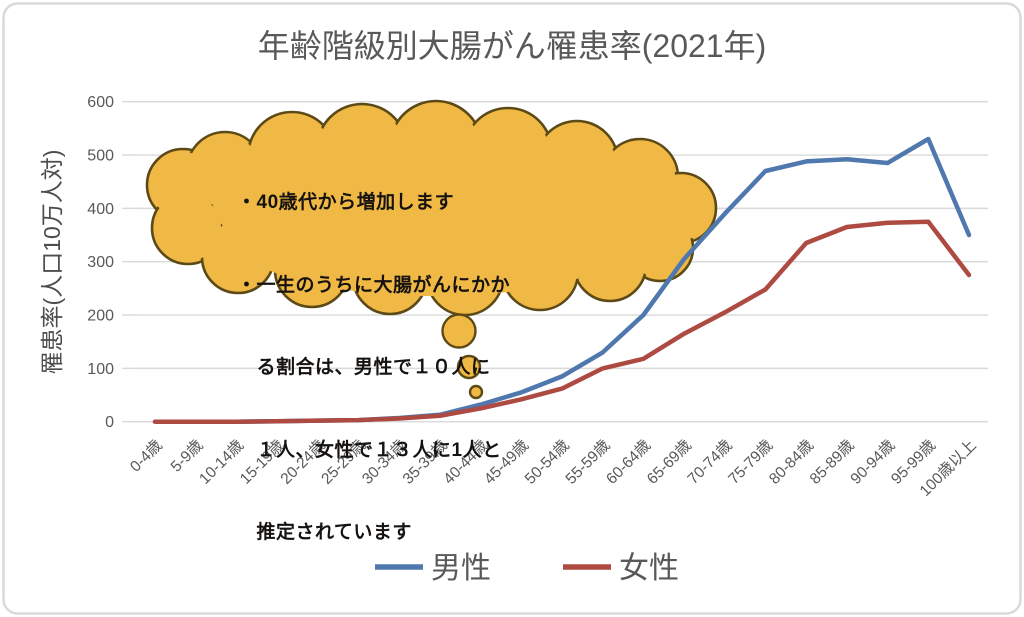  Describe the element at coordinates (100, 209) in the screenshot. I see `y-tick-label: 400` at that location.